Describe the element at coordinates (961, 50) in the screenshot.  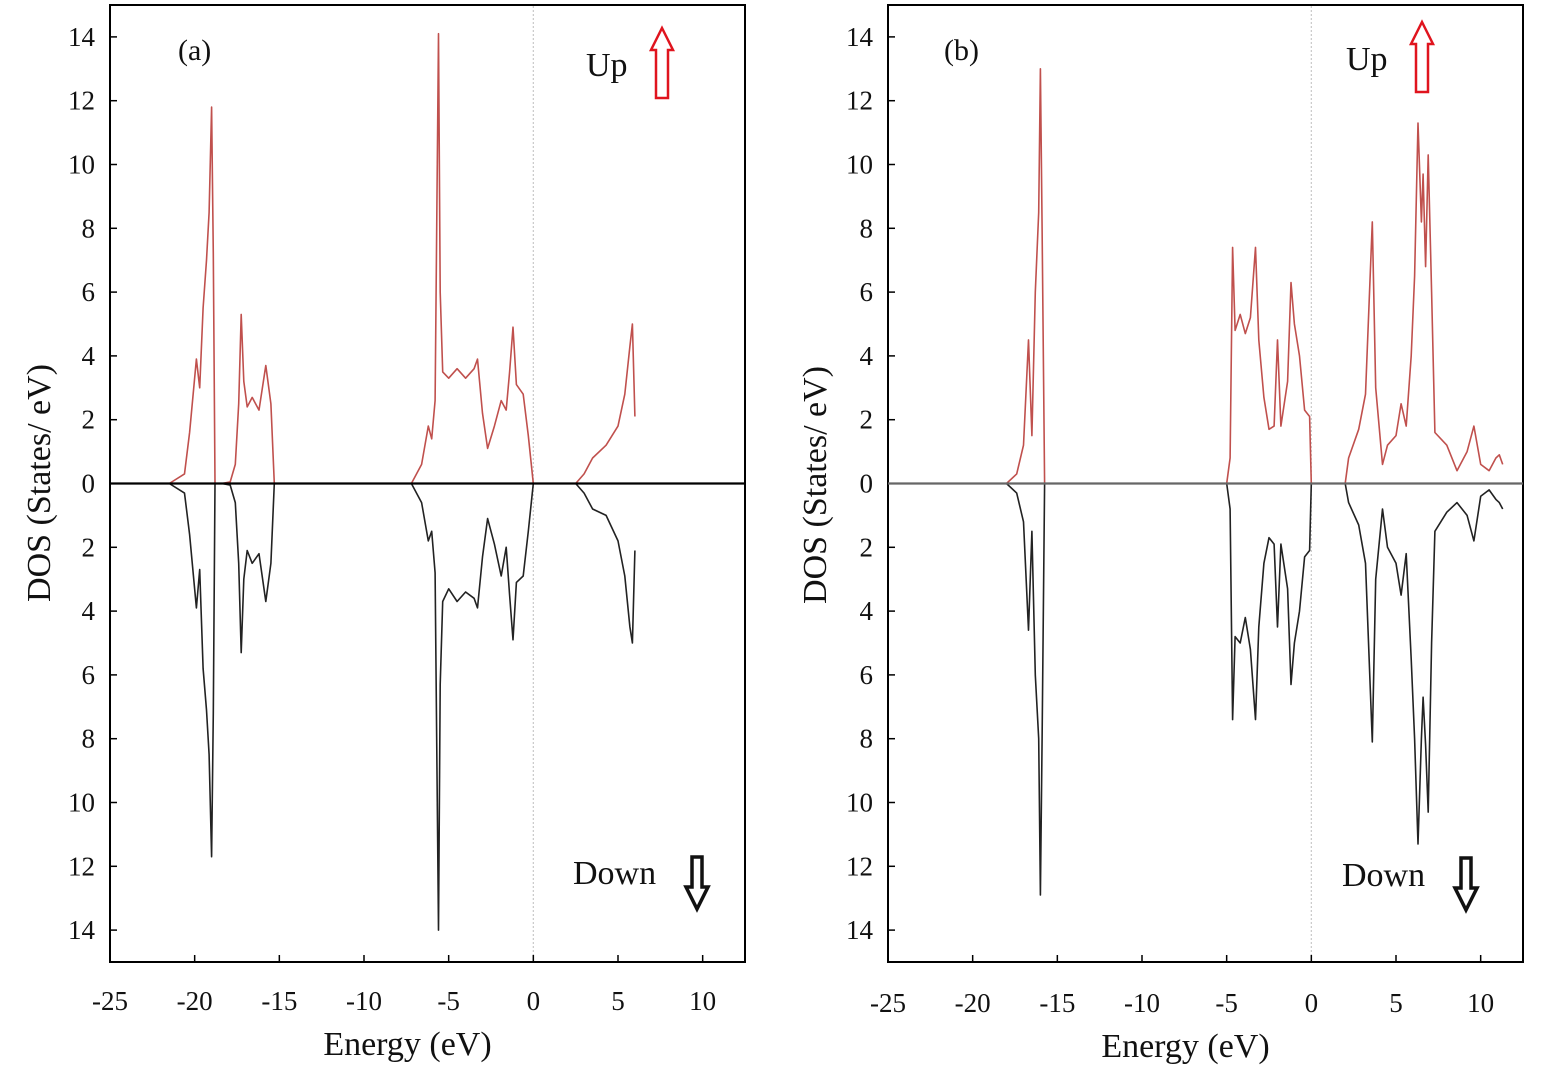
I see `panel-label: (b)` at that location.